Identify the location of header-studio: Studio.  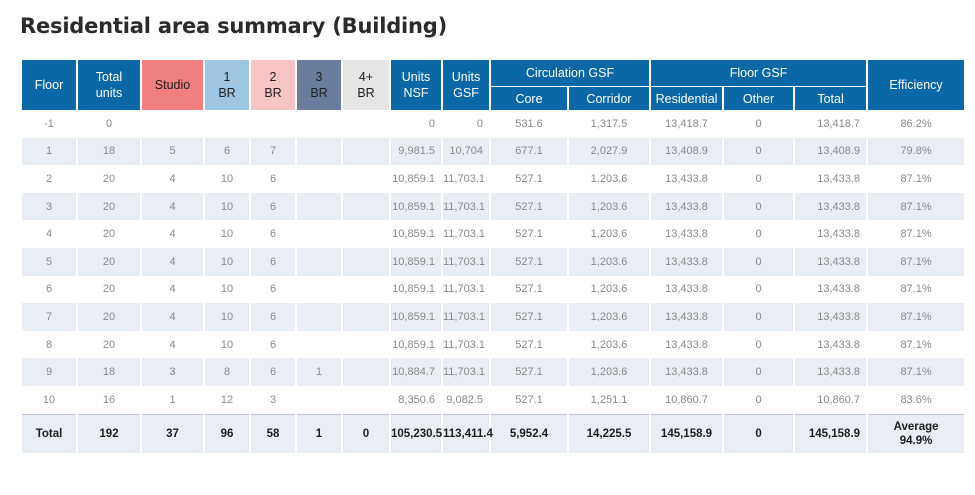
(172, 85).